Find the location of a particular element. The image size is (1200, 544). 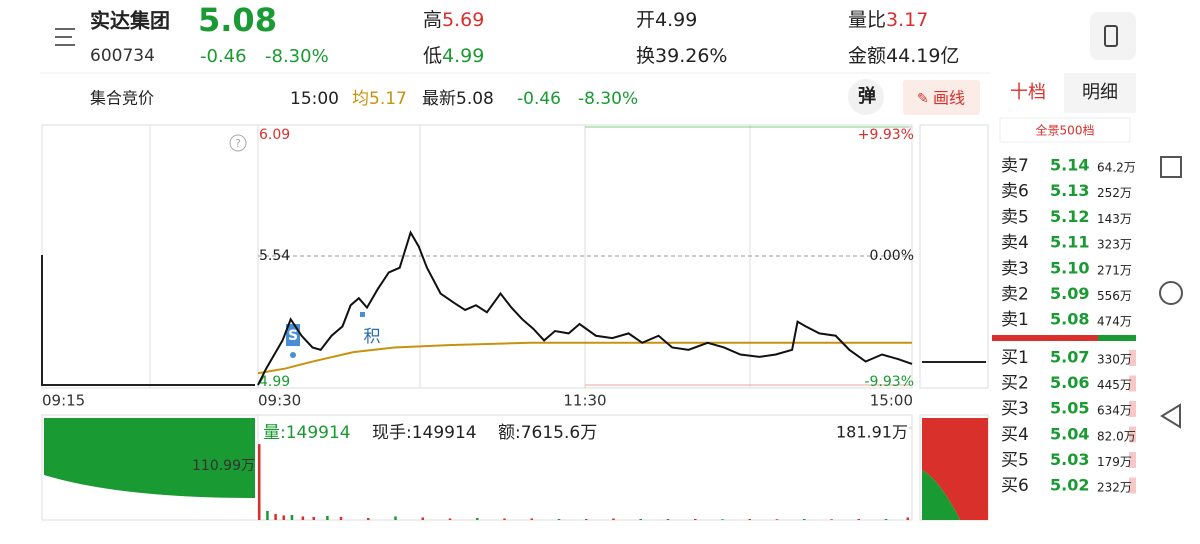

mode: 集合竞价 is located at coordinates (122, 98).